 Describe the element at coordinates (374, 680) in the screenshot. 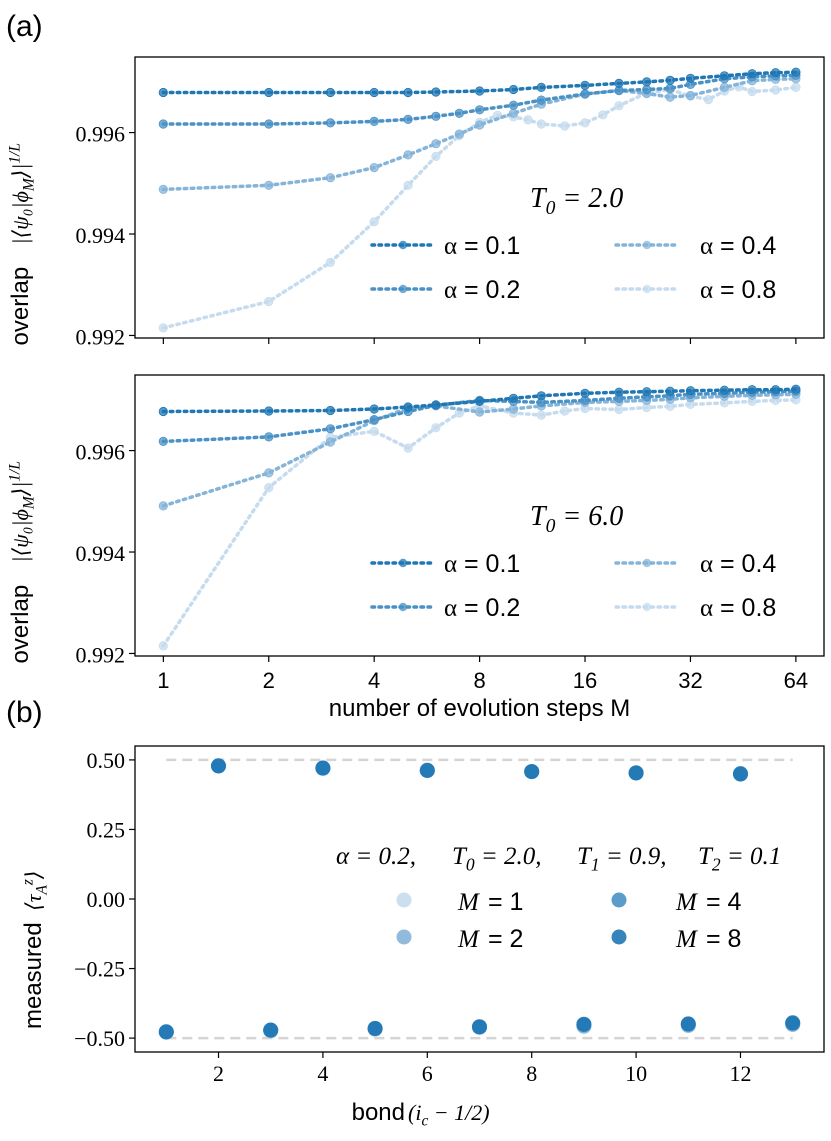

I see `x-tick-label: 4` at that location.